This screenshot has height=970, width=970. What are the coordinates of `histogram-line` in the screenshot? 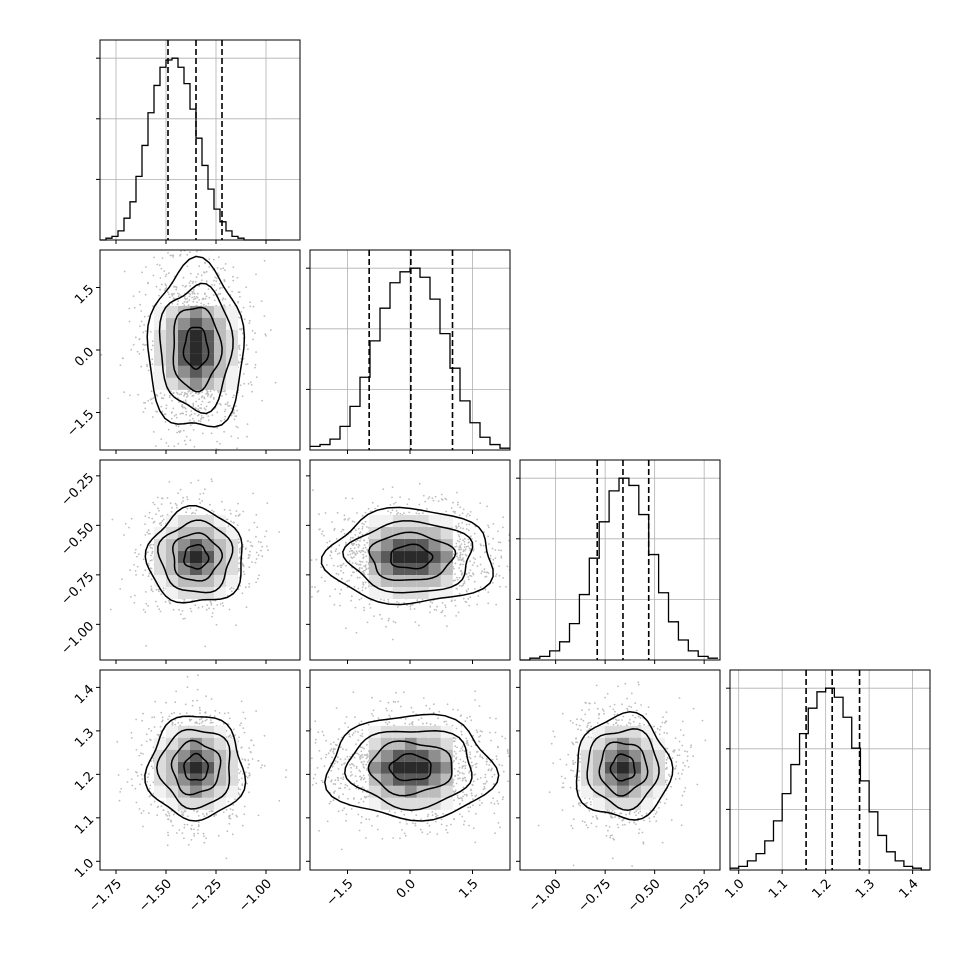 It's located at (830, 779).